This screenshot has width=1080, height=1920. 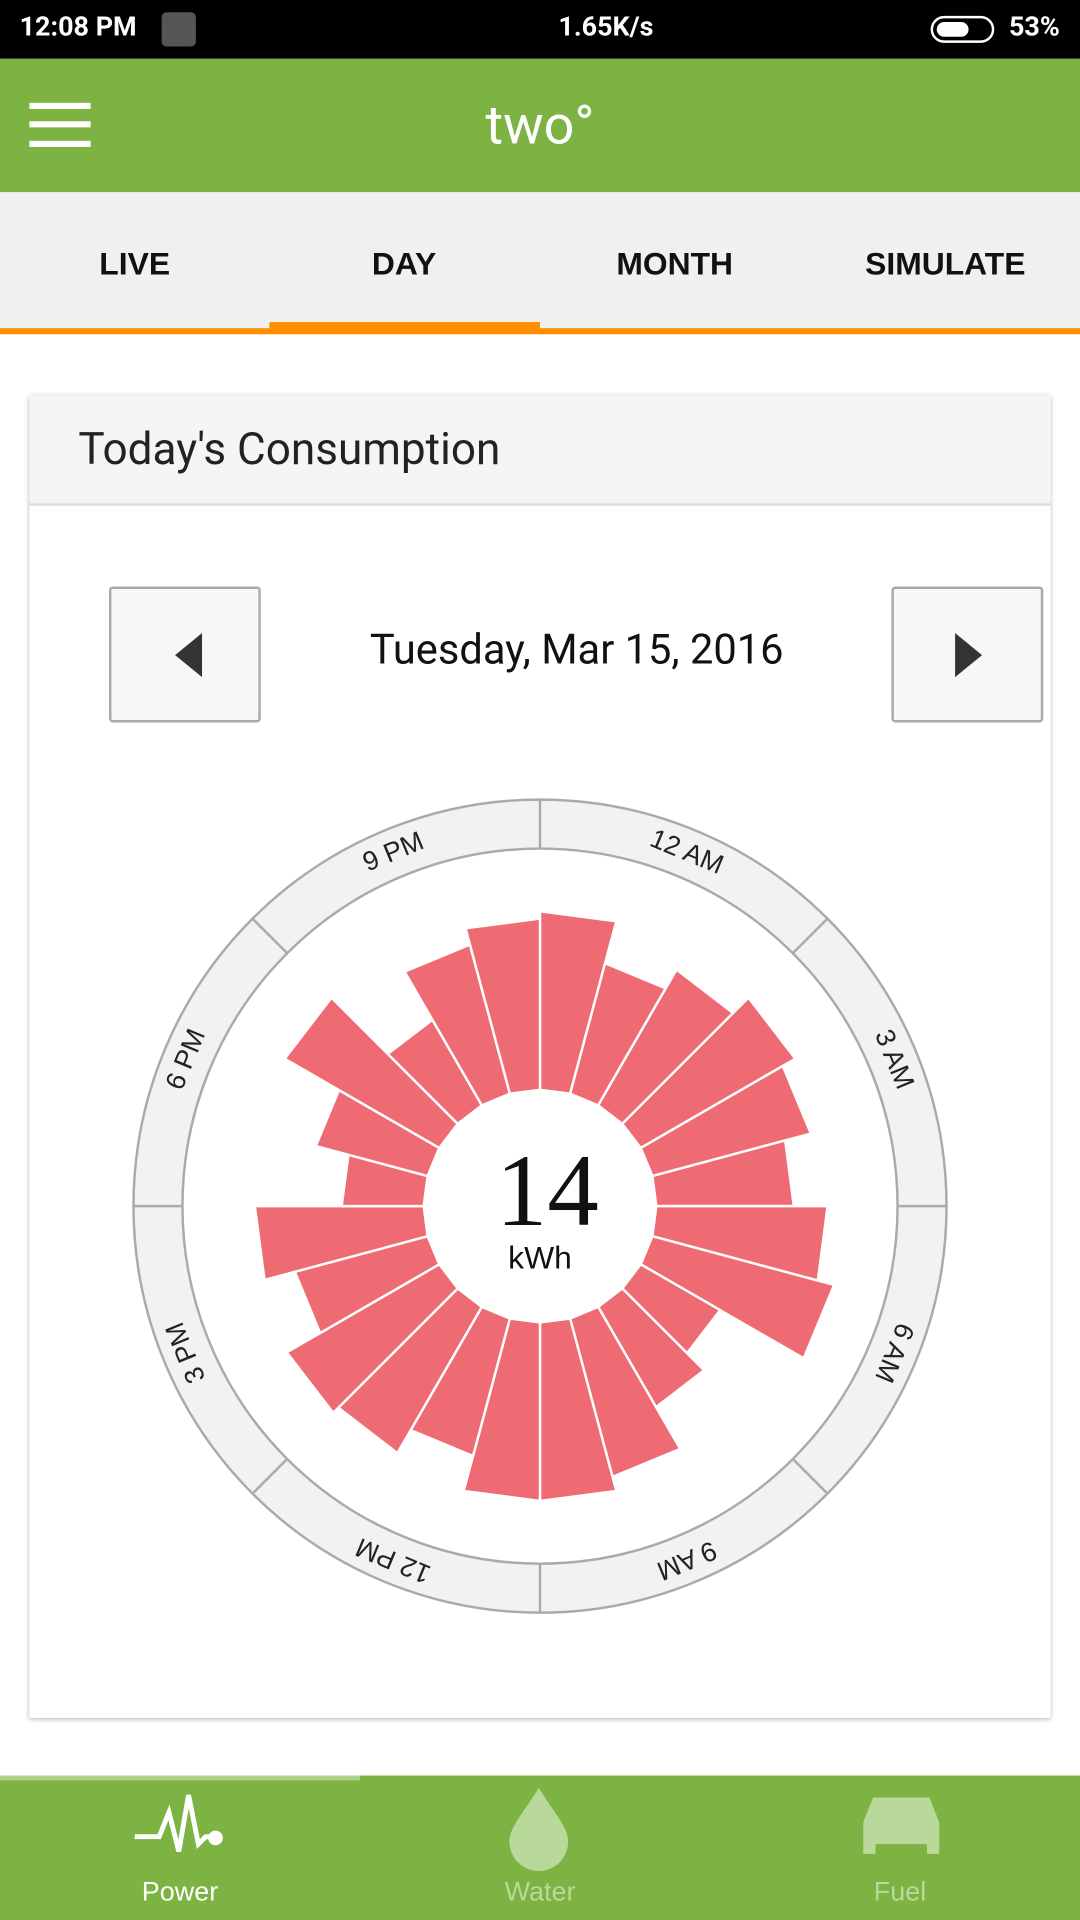 I want to click on nav-indicator, so click(x=180, y=1778).